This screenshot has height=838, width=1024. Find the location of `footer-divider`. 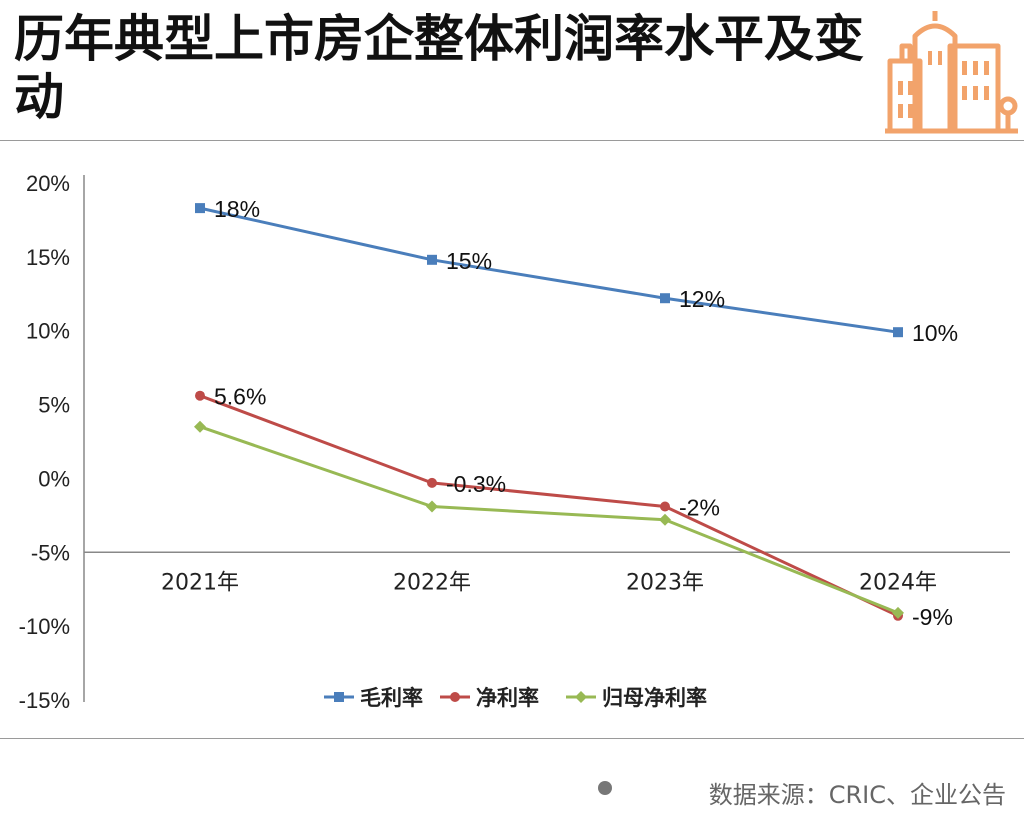

footer-divider is located at coordinates (512, 738).